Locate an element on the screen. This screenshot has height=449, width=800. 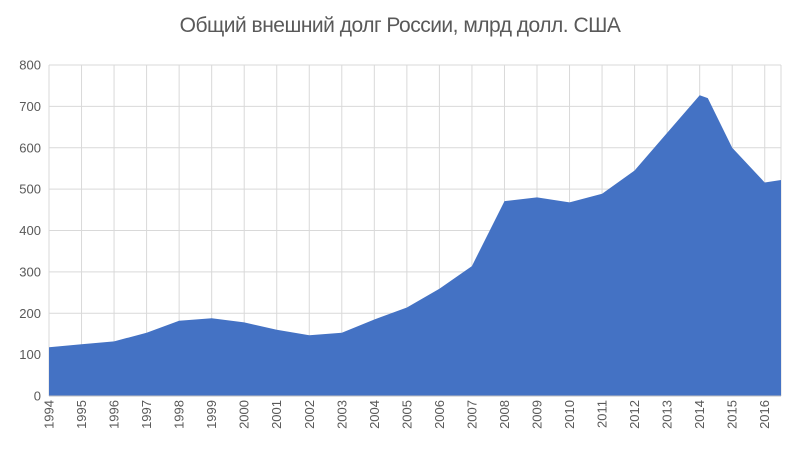
x-tick-label: 2005 is located at coordinates (406, 414).